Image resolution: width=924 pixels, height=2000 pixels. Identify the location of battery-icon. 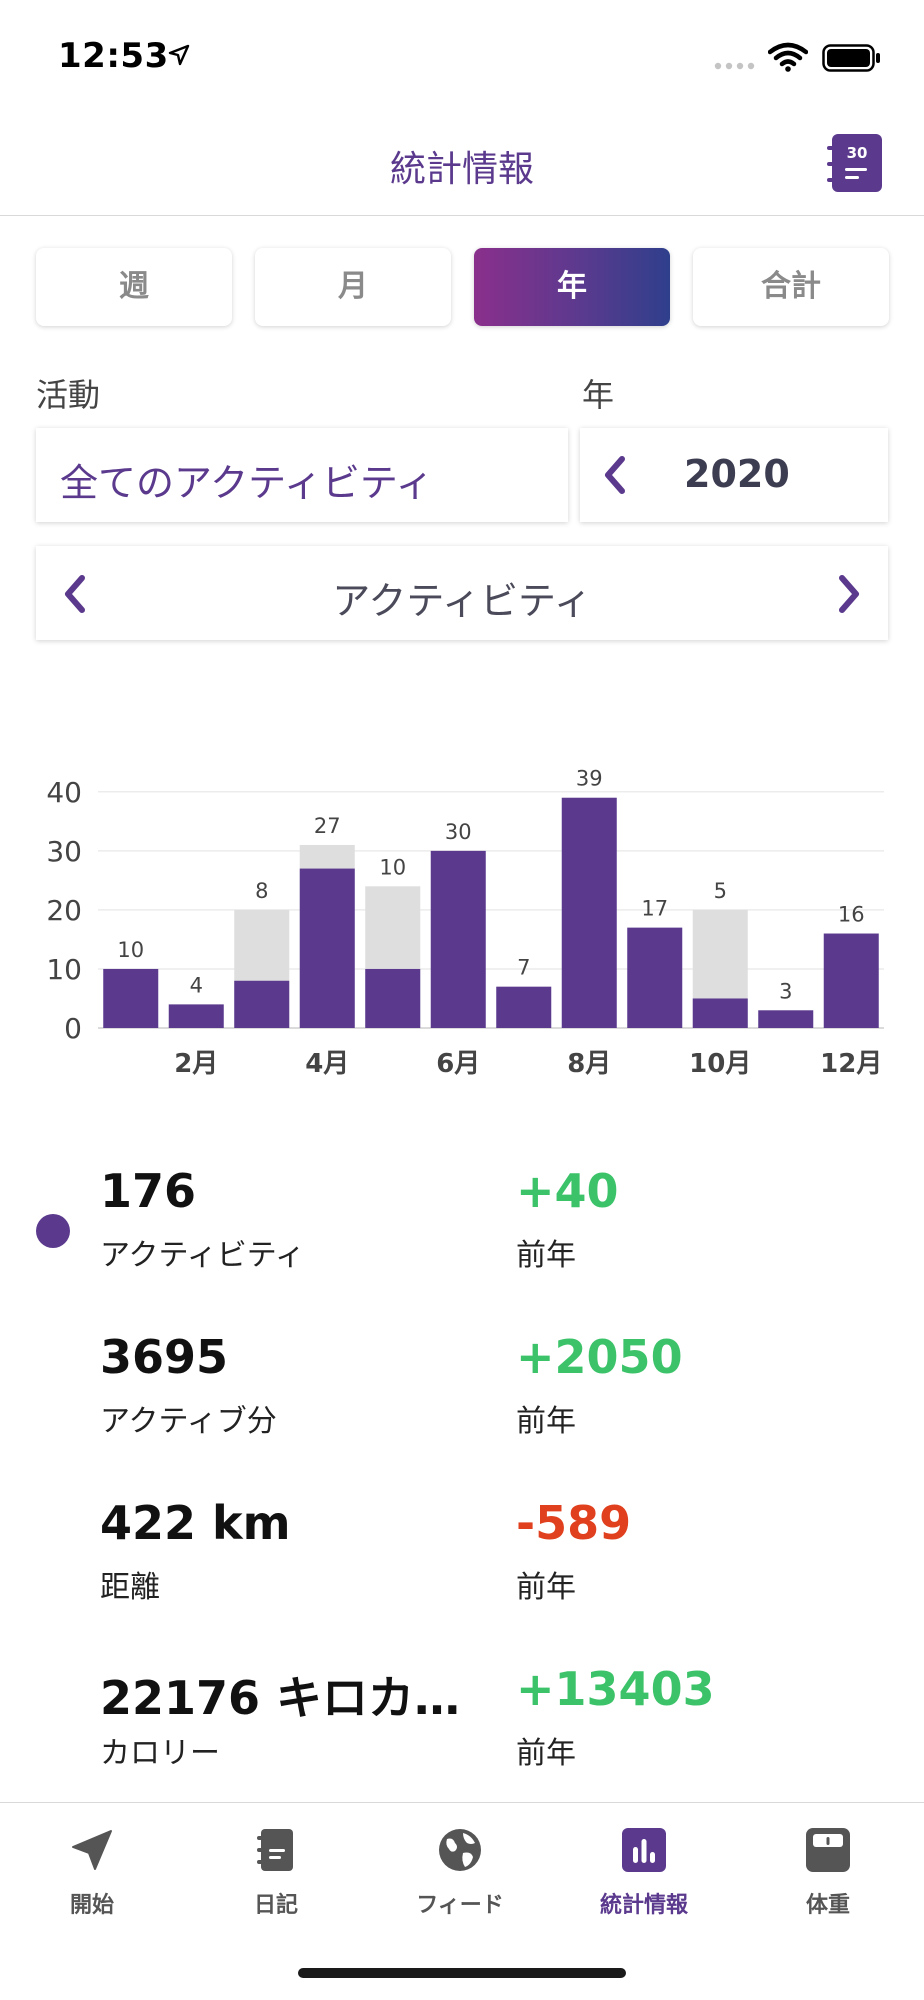
(851, 58).